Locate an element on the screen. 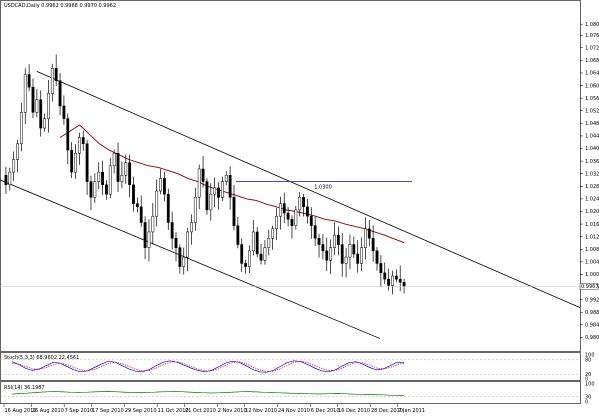 The image size is (599, 416). rsi-tick-label: 0 is located at coordinates (586, 403).